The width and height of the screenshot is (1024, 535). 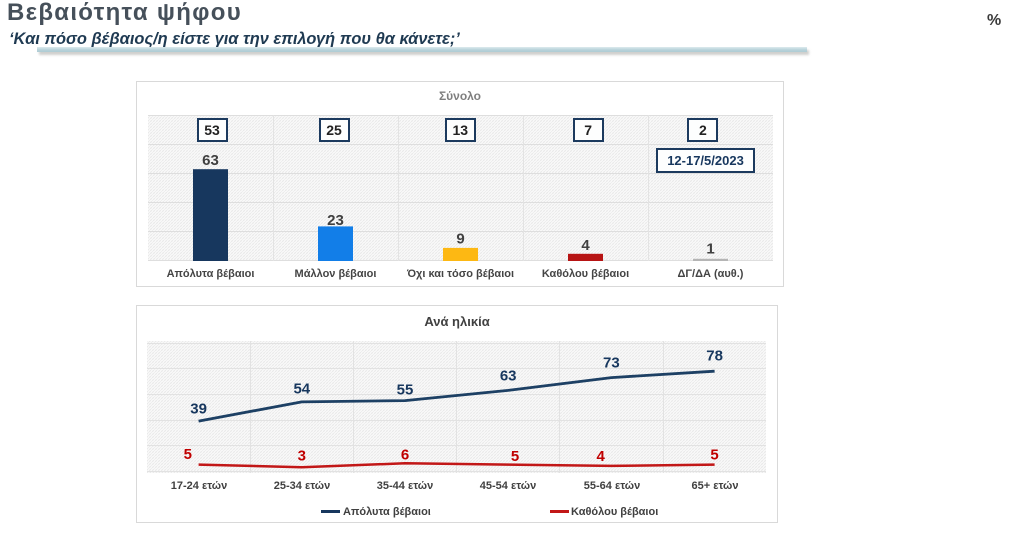 I want to click on svg-text: 6, so click(x=405, y=455).